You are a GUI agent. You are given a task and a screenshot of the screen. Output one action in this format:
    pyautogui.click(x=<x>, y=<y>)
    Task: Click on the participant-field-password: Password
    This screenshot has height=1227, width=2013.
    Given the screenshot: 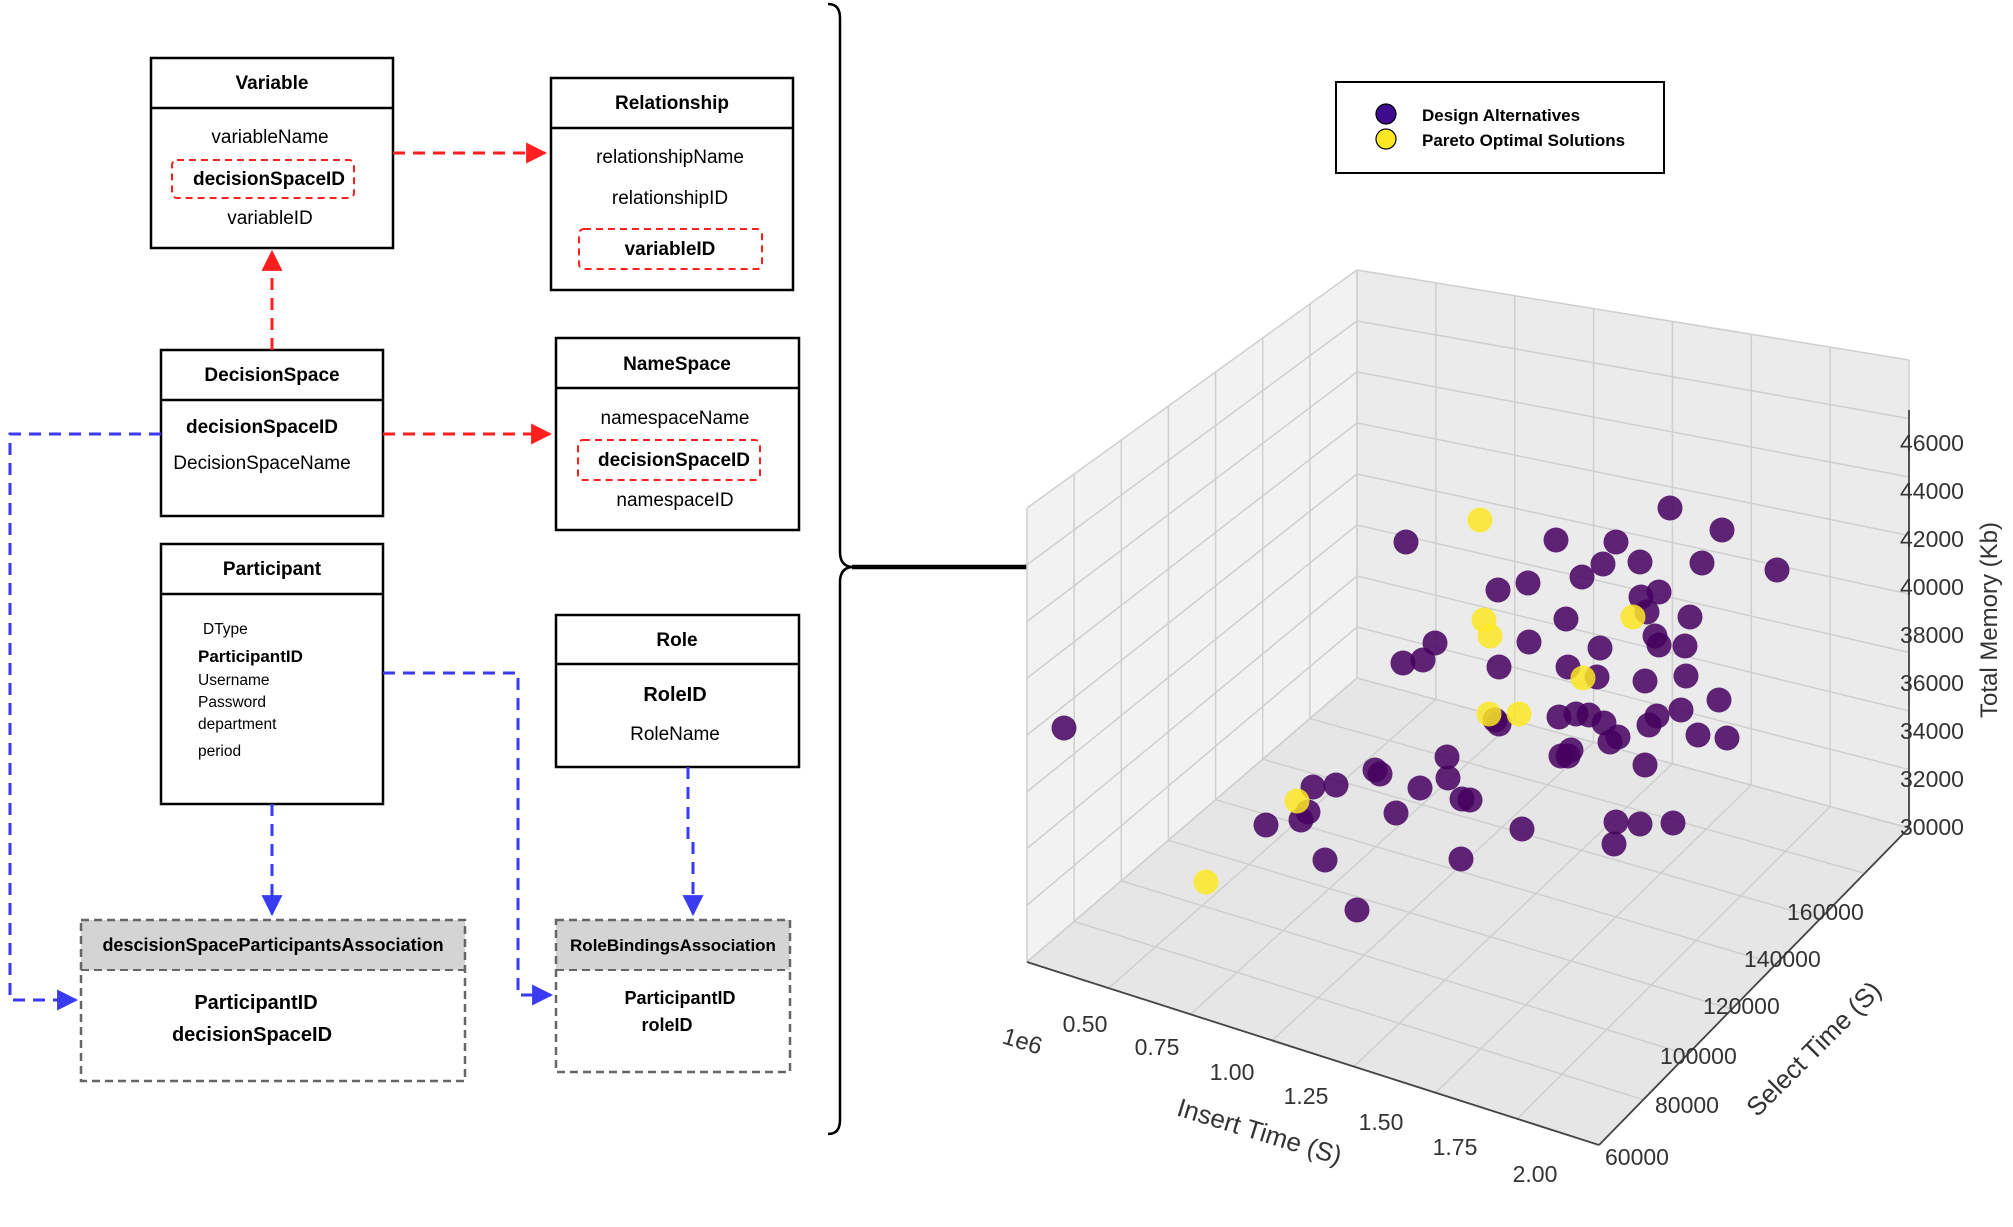 What is the action you would take?
    pyautogui.click(x=232, y=702)
    